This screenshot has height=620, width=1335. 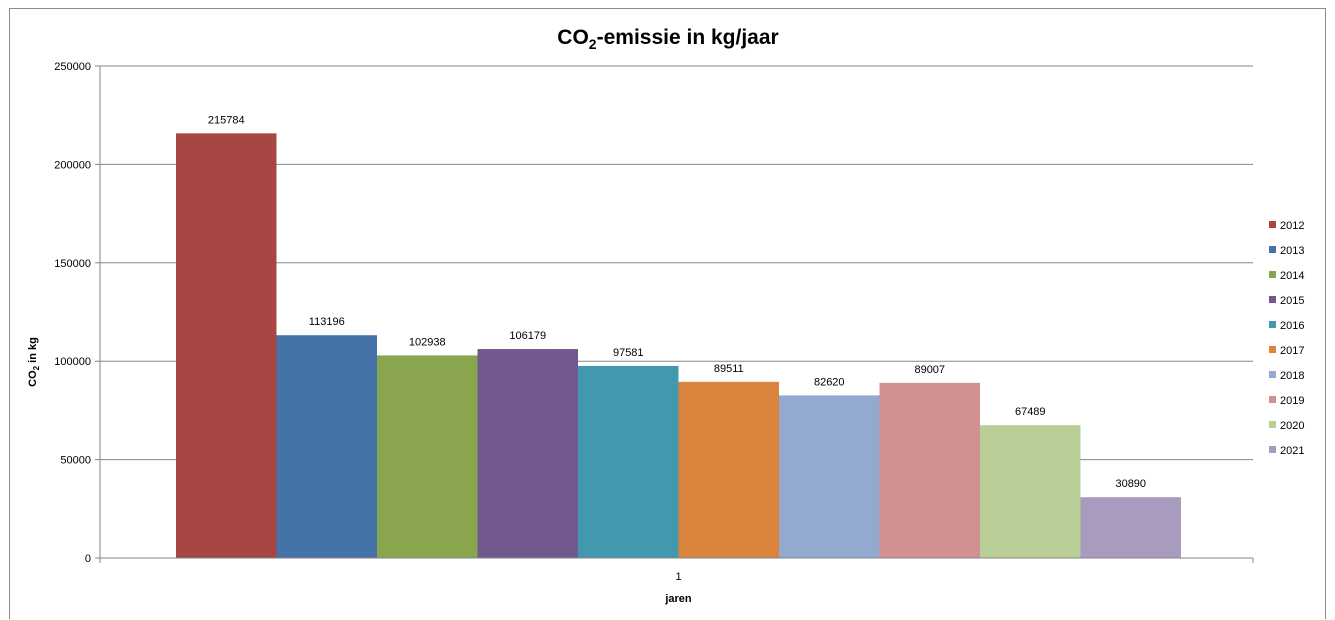 I want to click on data-label-2019: 89007, so click(x=929, y=370).